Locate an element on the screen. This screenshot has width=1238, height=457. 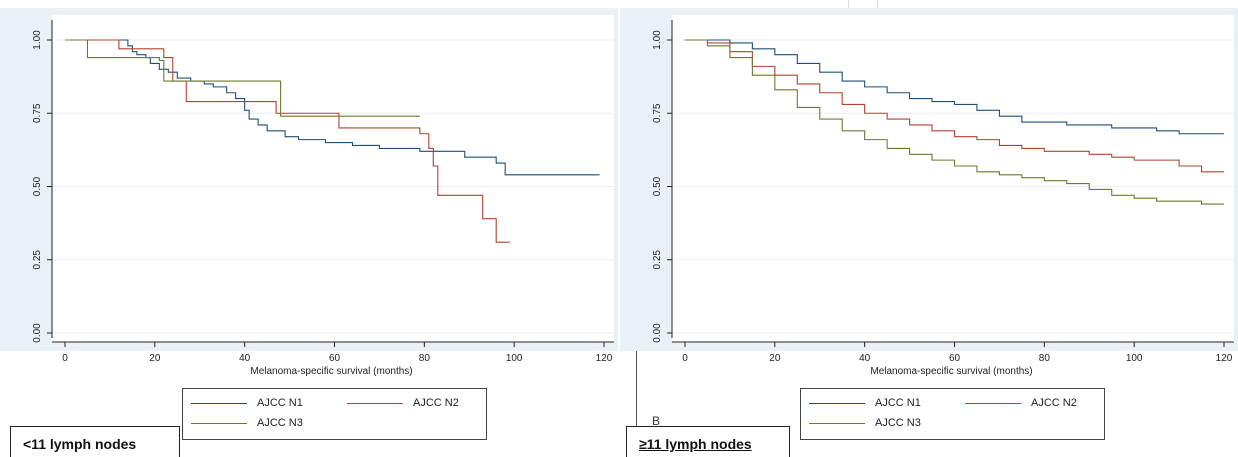
legend-right: AJCC N1 AJCC N2 AJCC N3 is located at coordinates (952, 414).